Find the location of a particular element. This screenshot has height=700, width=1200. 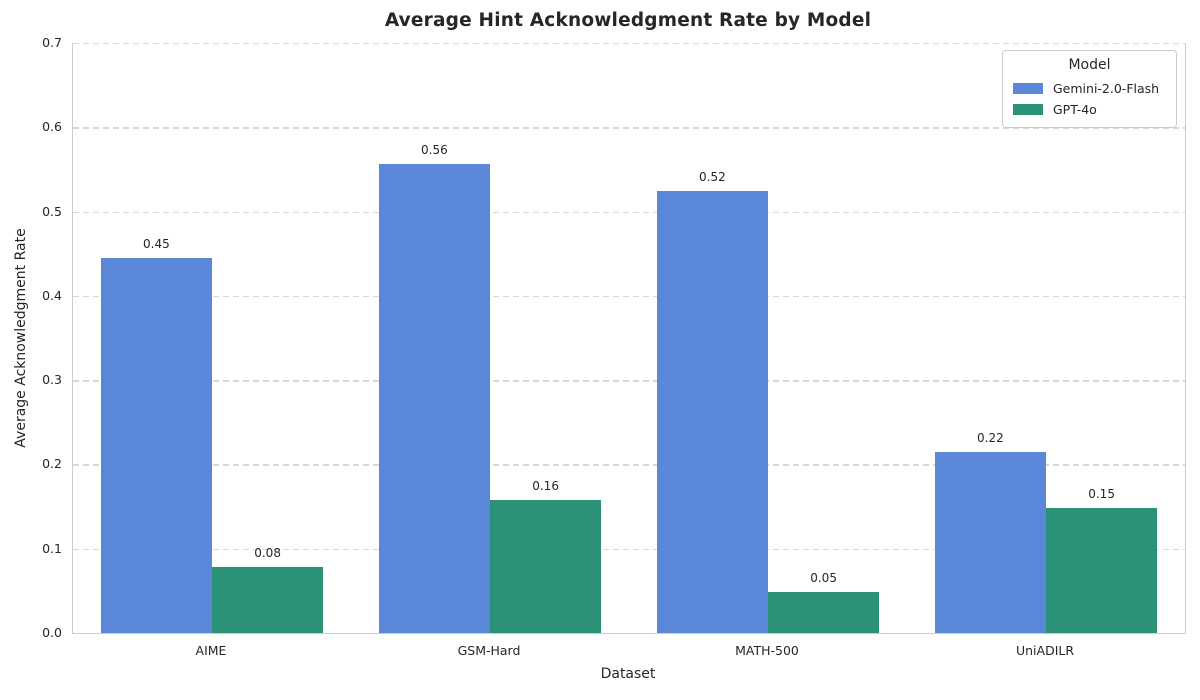

bar-value-label: 0.08 is located at coordinates (267, 553).